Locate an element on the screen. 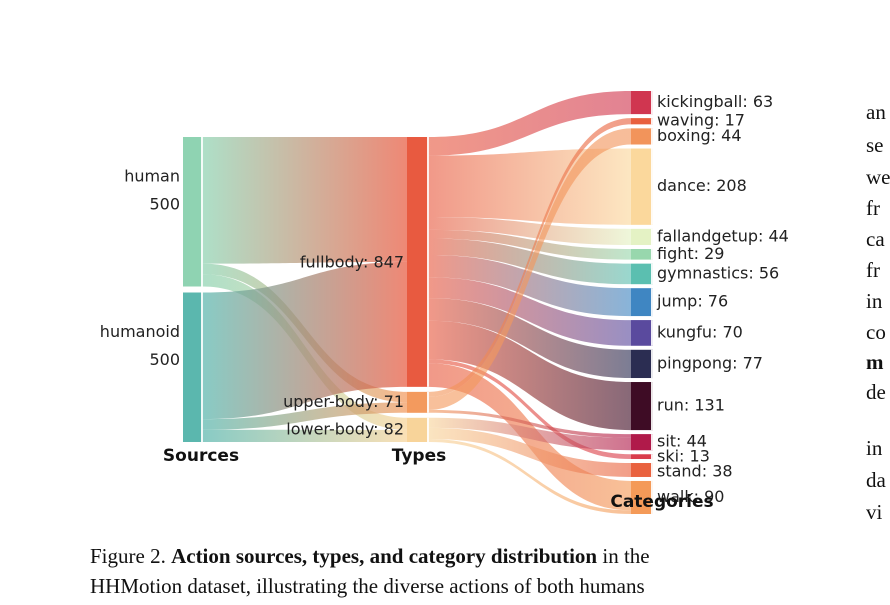 Image resolution: width=890 pixels, height=605 pixels. node-edge-sit is located at coordinates (652, 442).